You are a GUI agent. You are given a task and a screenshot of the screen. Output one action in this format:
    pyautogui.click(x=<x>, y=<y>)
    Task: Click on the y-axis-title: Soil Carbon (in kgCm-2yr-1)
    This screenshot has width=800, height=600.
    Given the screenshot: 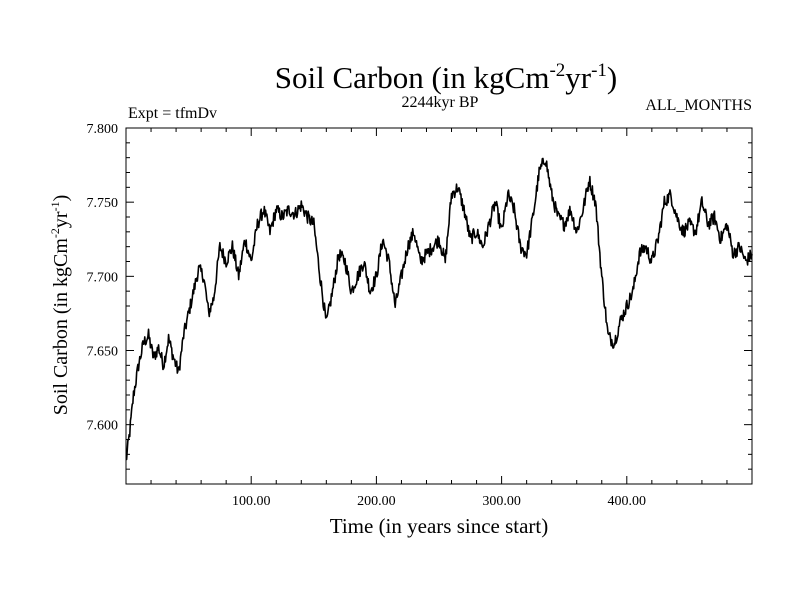 What is the action you would take?
    pyautogui.click(x=60, y=305)
    